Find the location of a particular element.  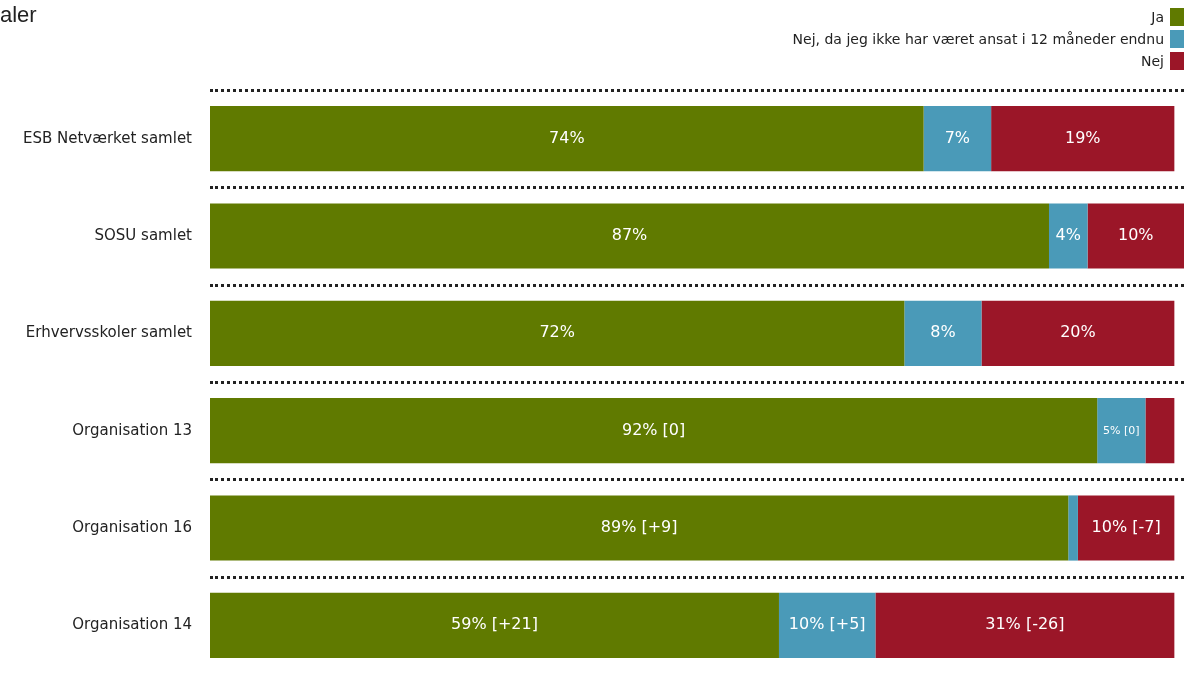

data-label: 92% [0] is located at coordinates (653, 429).